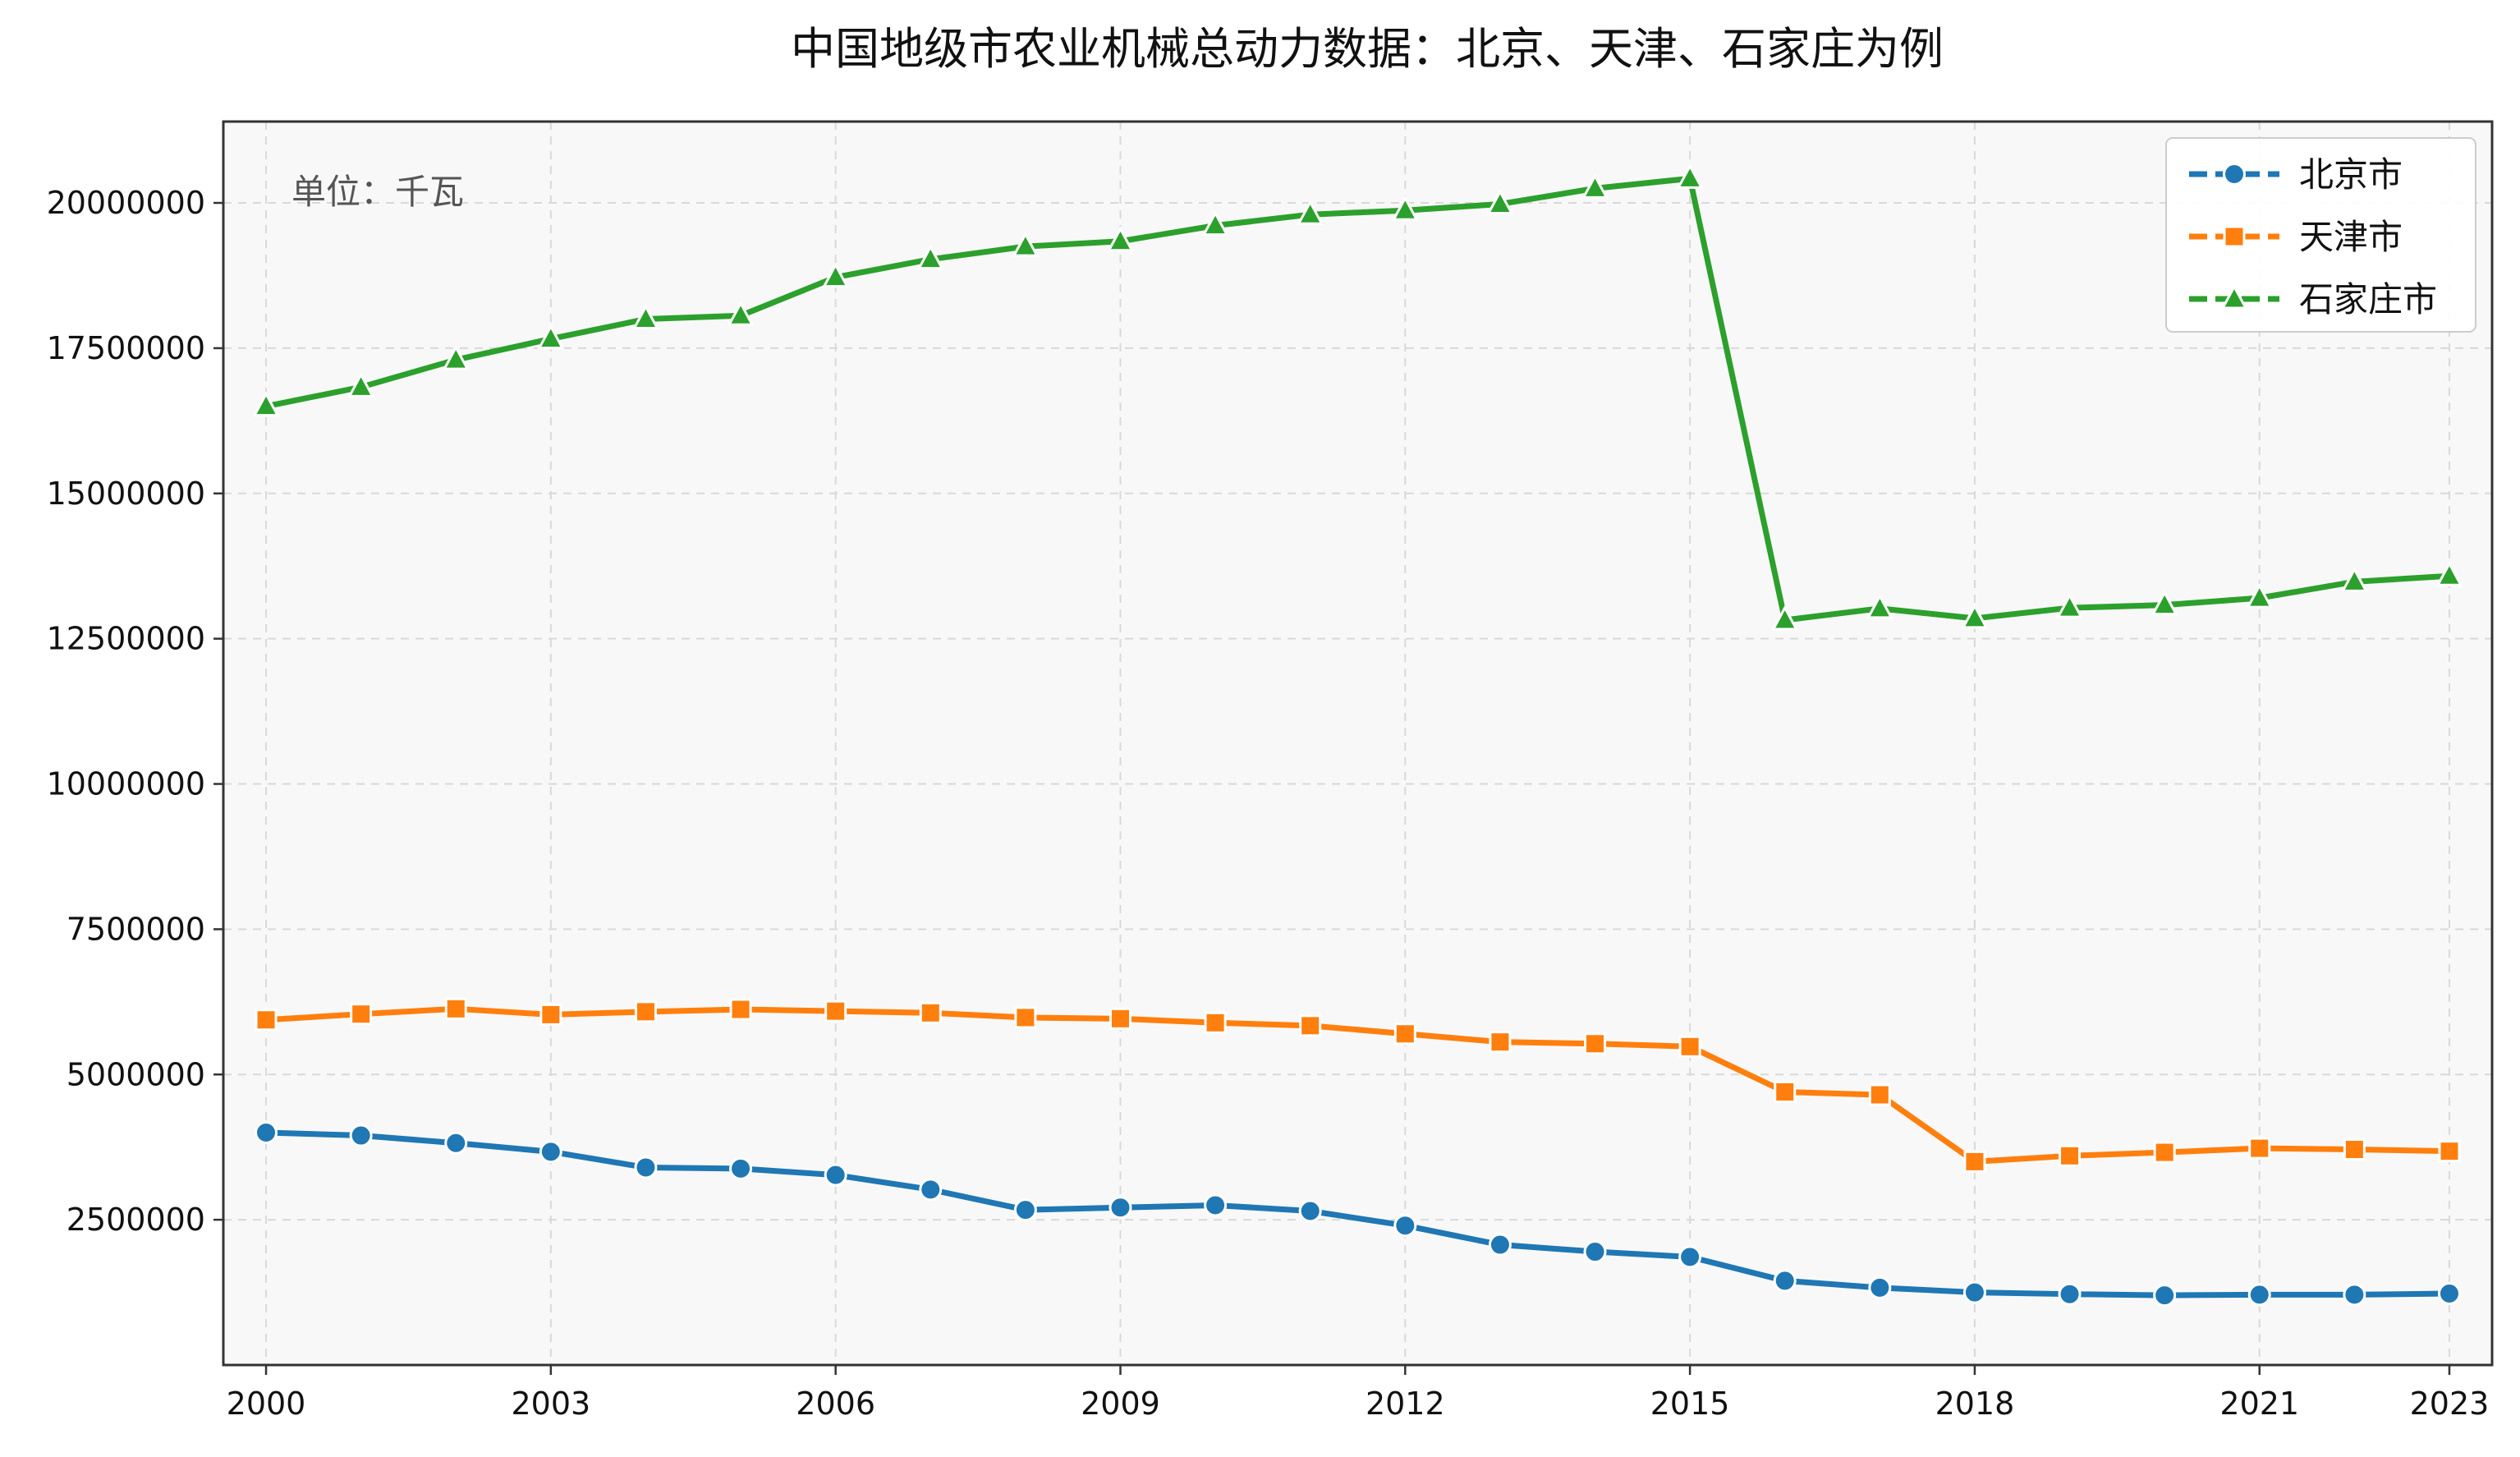 The height and width of the screenshot is (1457, 2520). Describe the element at coordinates (2351, 175) in the screenshot. I see `legend-label: 北京市` at that location.